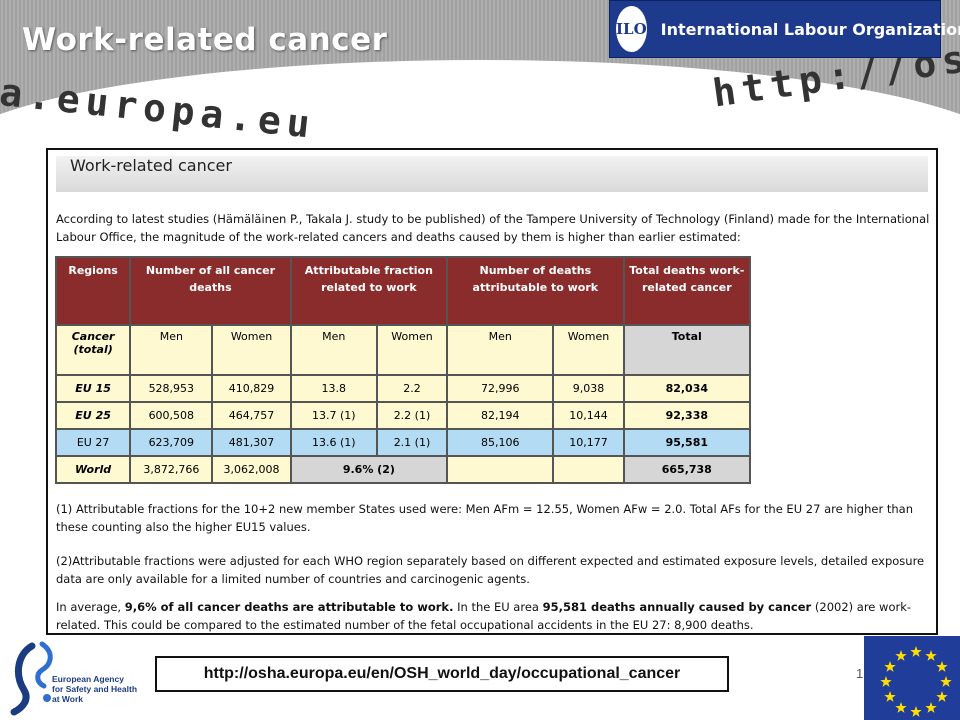 The width and height of the screenshot is (960, 720). What do you see at coordinates (369, 469) in the screenshot?
I see `cell-af-combined: 9.6% (2)` at bounding box center [369, 469].